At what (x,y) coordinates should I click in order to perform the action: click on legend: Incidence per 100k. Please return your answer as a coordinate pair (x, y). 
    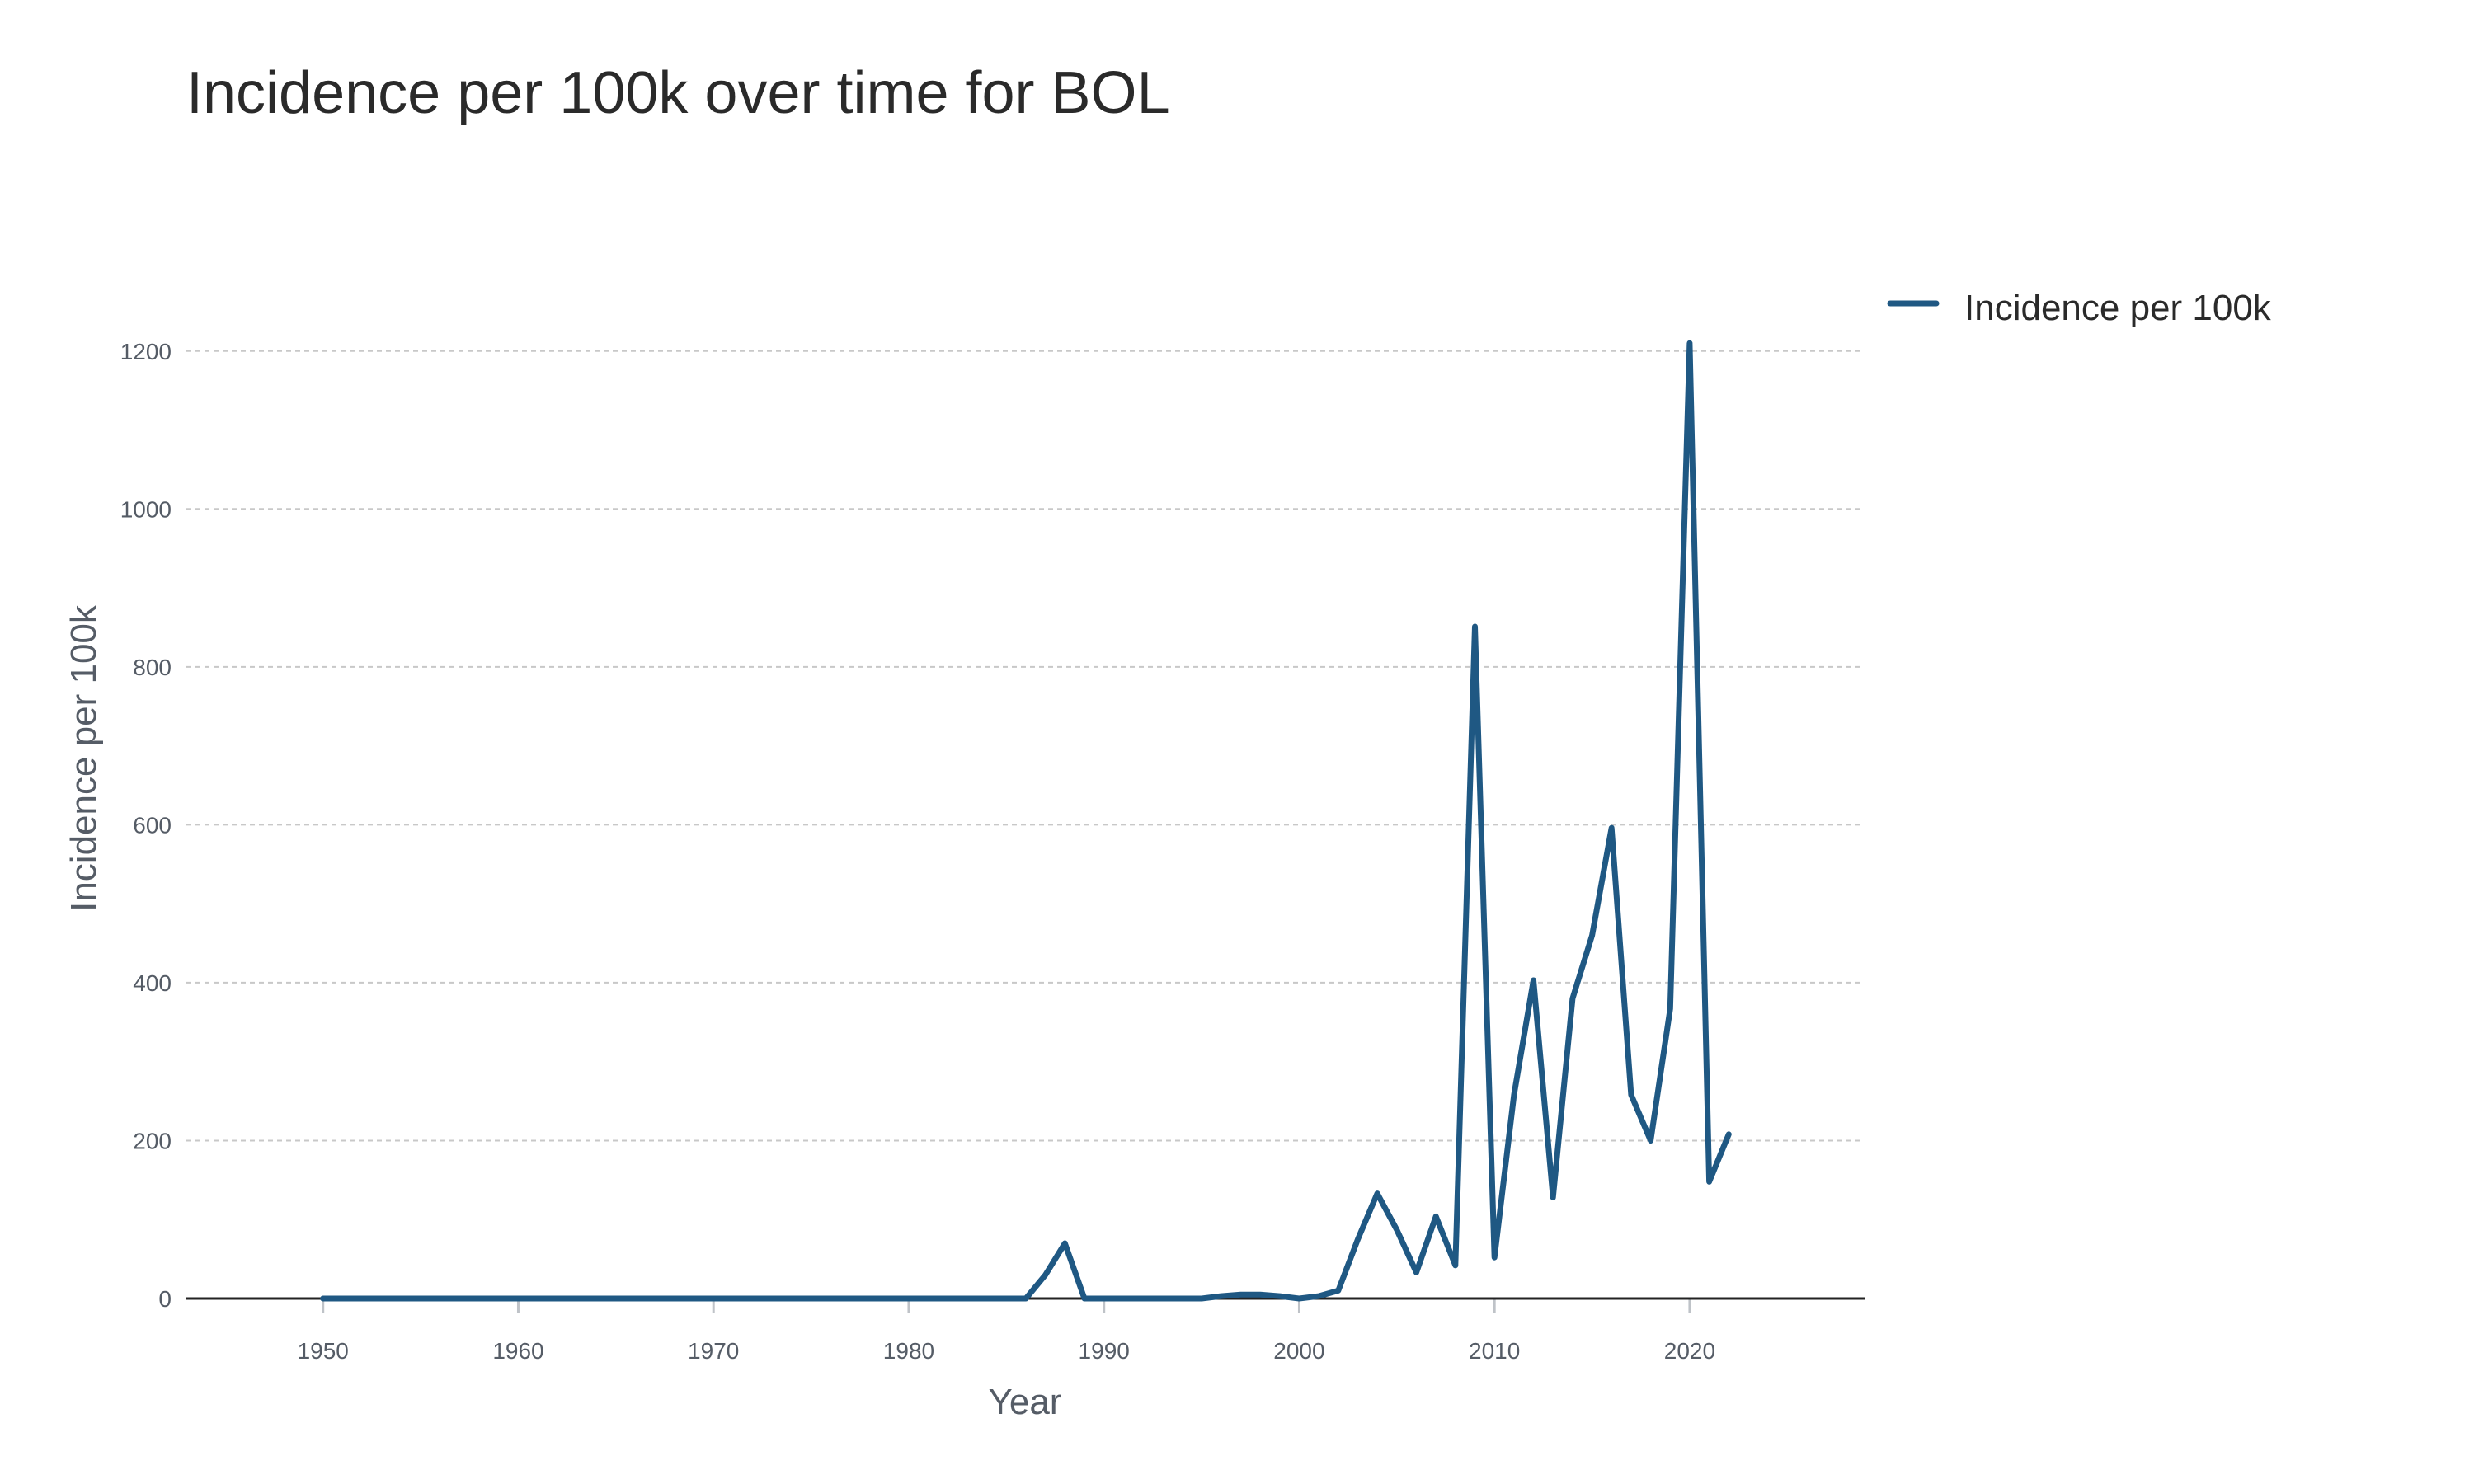
    Looking at the image, I should click on (2079, 308).